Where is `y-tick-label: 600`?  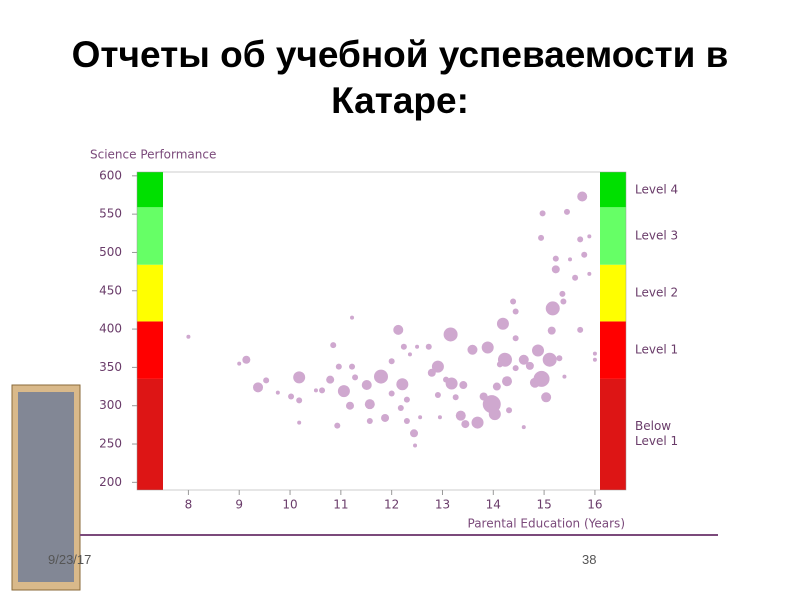 y-tick-label: 600 is located at coordinates (110, 175).